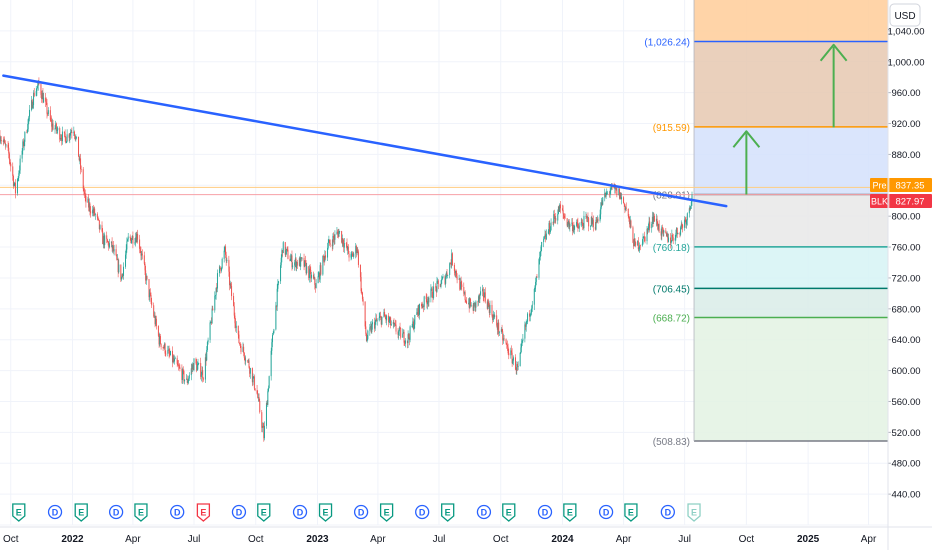  What do you see at coordinates (906, 31) in the screenshot?
I see `price-tick-label: 1,040.00` at bounding box center [906, 31].